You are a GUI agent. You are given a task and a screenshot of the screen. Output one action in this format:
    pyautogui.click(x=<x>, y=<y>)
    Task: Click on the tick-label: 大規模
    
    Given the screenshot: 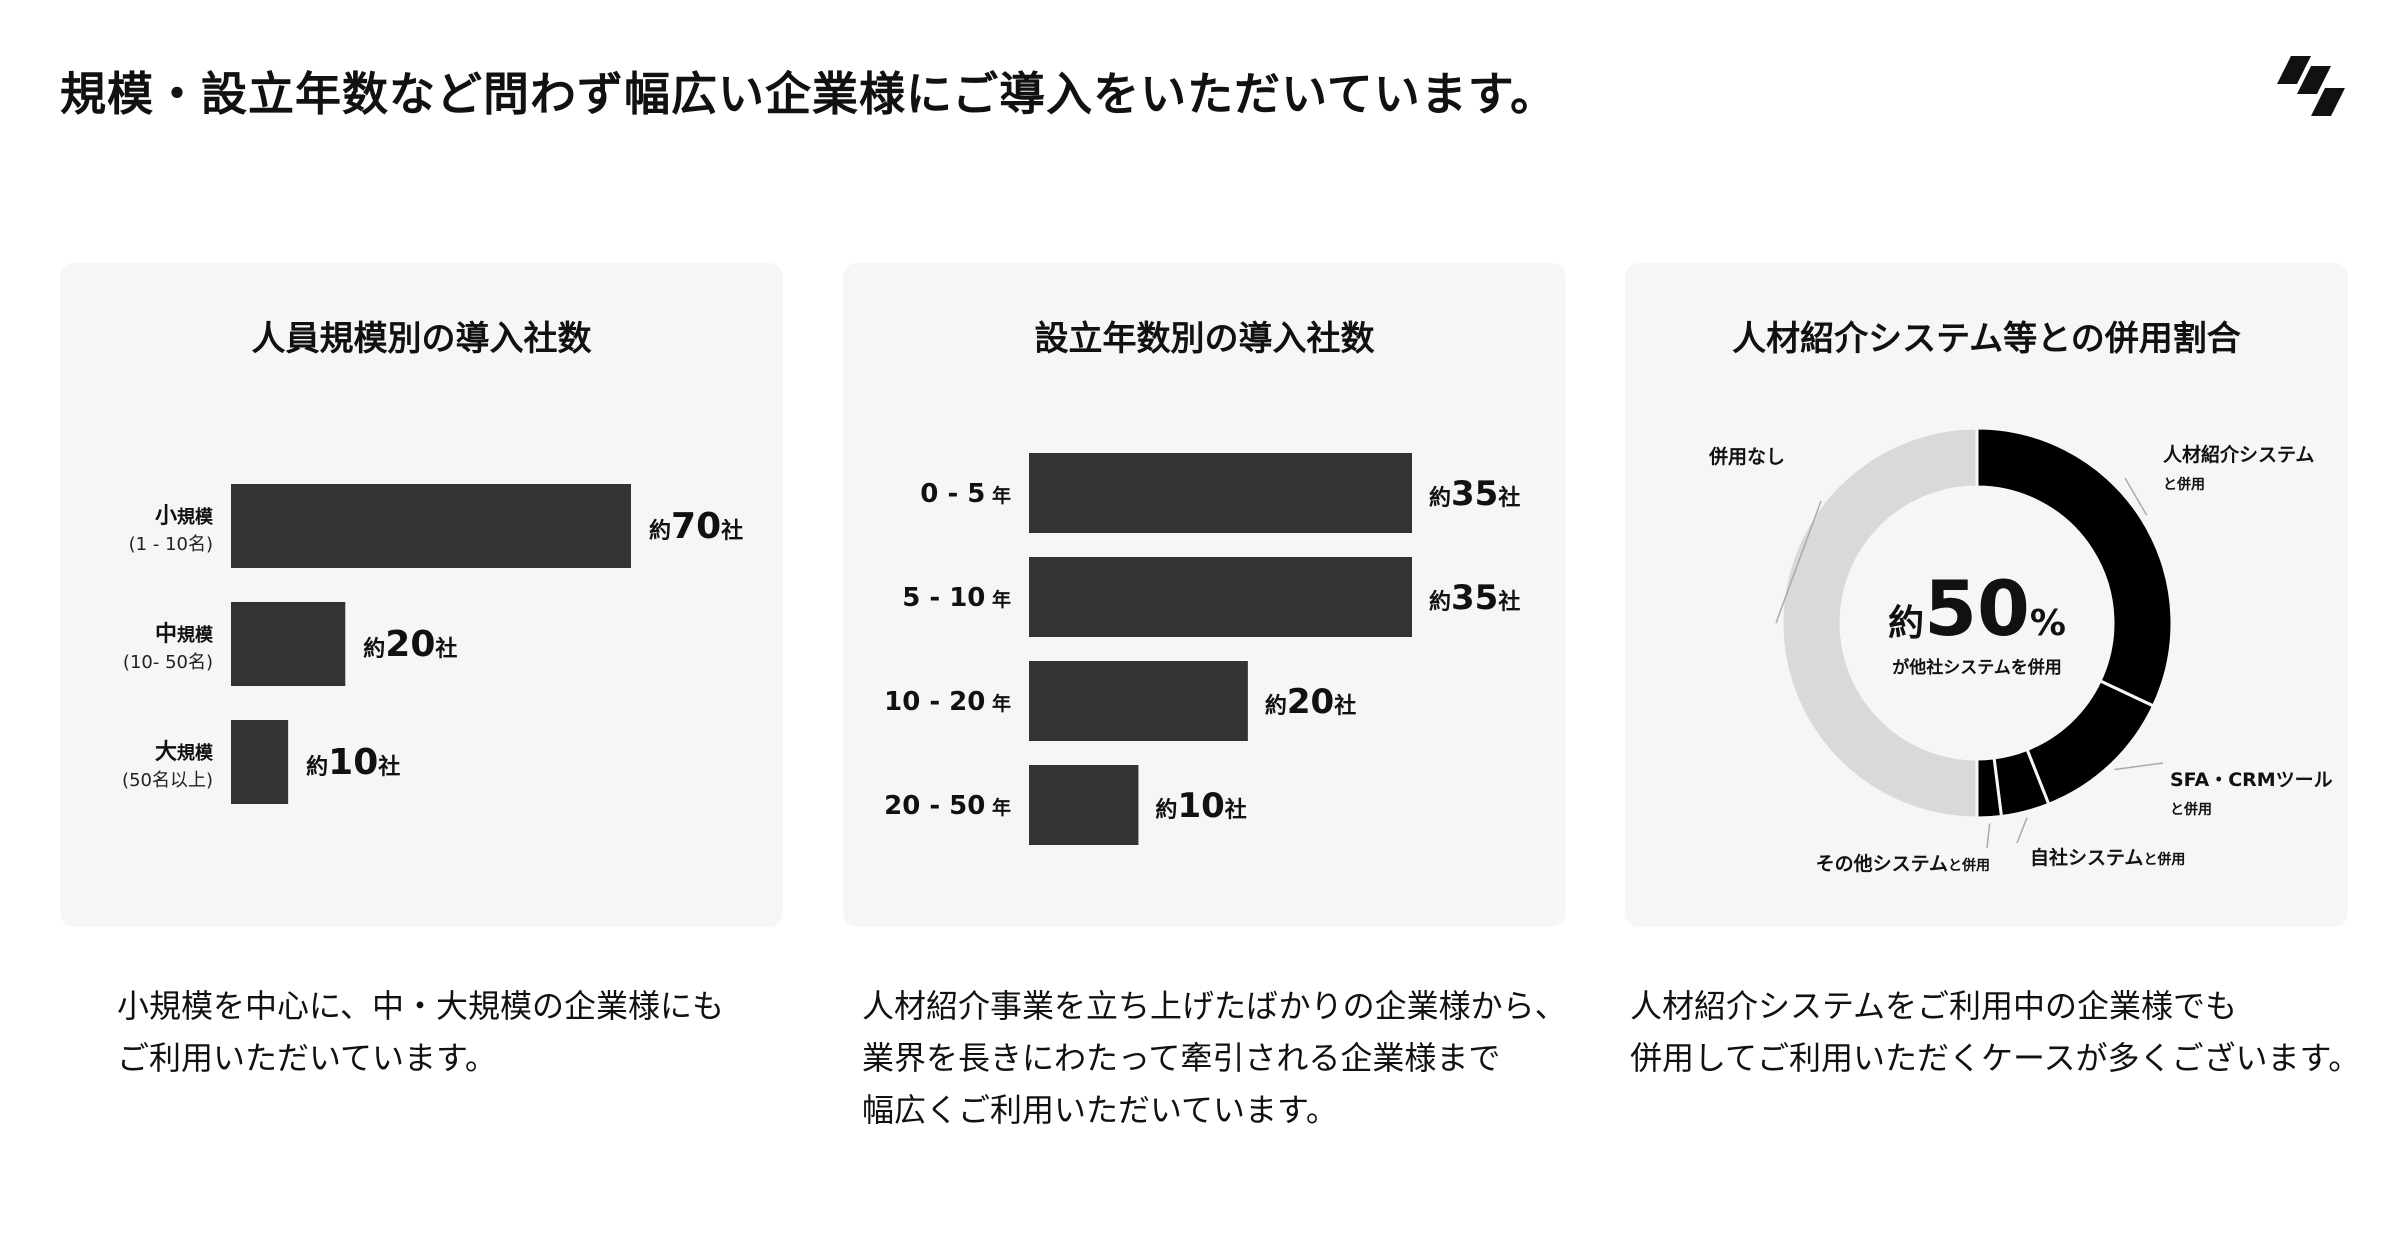 What is the action you would take?
    pyautogui.click(x=184, y=752)
    